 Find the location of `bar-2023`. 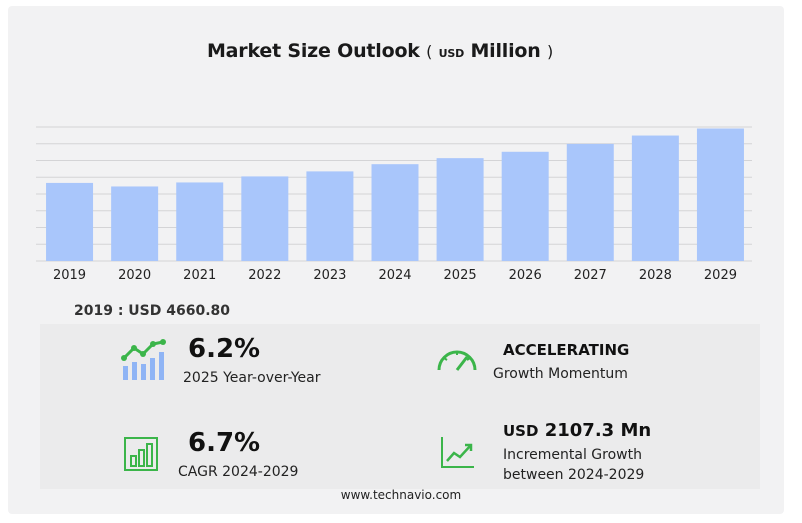

bar-2023 is located at coordinates (330, 216).